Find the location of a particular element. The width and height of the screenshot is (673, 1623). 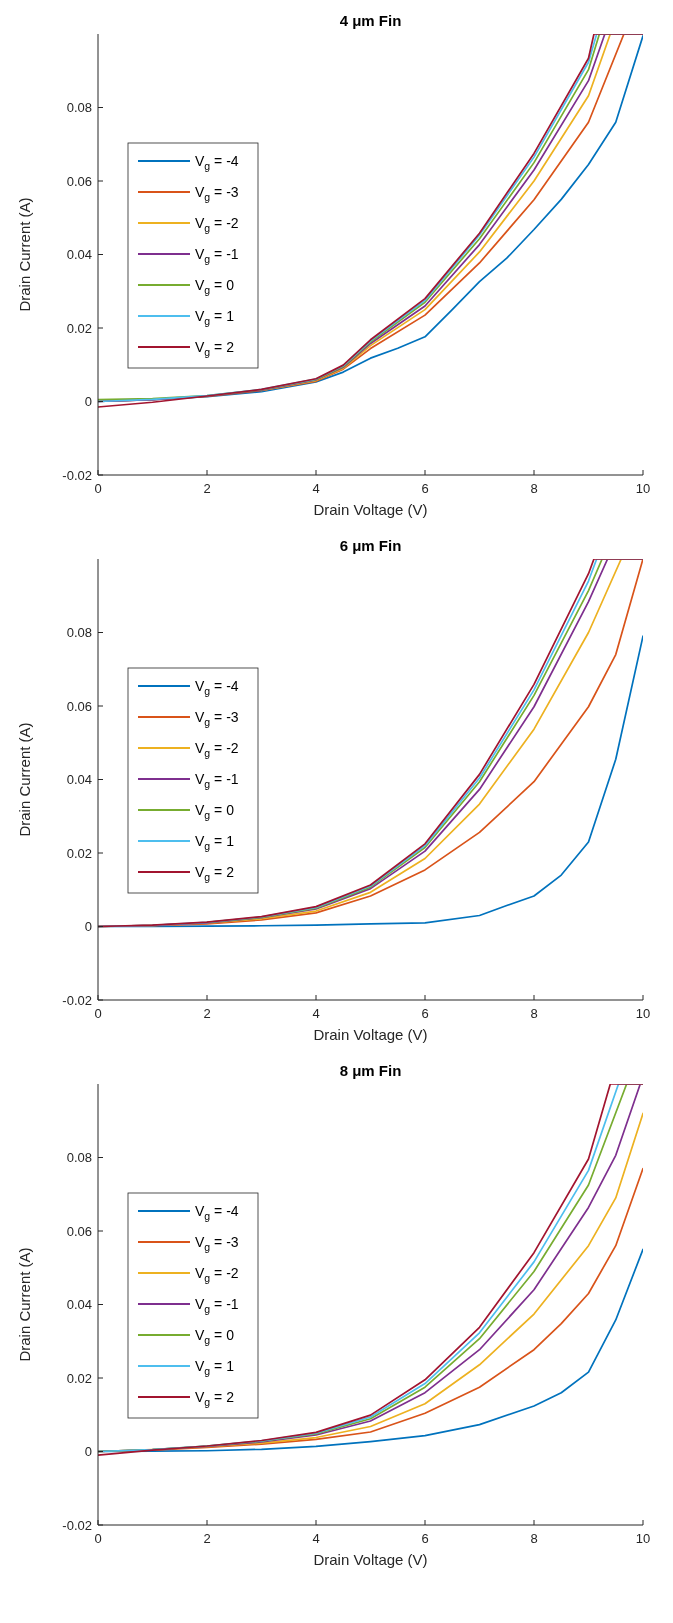

chart-title: 8 μm Fin is located at coordinates (370, 1070).